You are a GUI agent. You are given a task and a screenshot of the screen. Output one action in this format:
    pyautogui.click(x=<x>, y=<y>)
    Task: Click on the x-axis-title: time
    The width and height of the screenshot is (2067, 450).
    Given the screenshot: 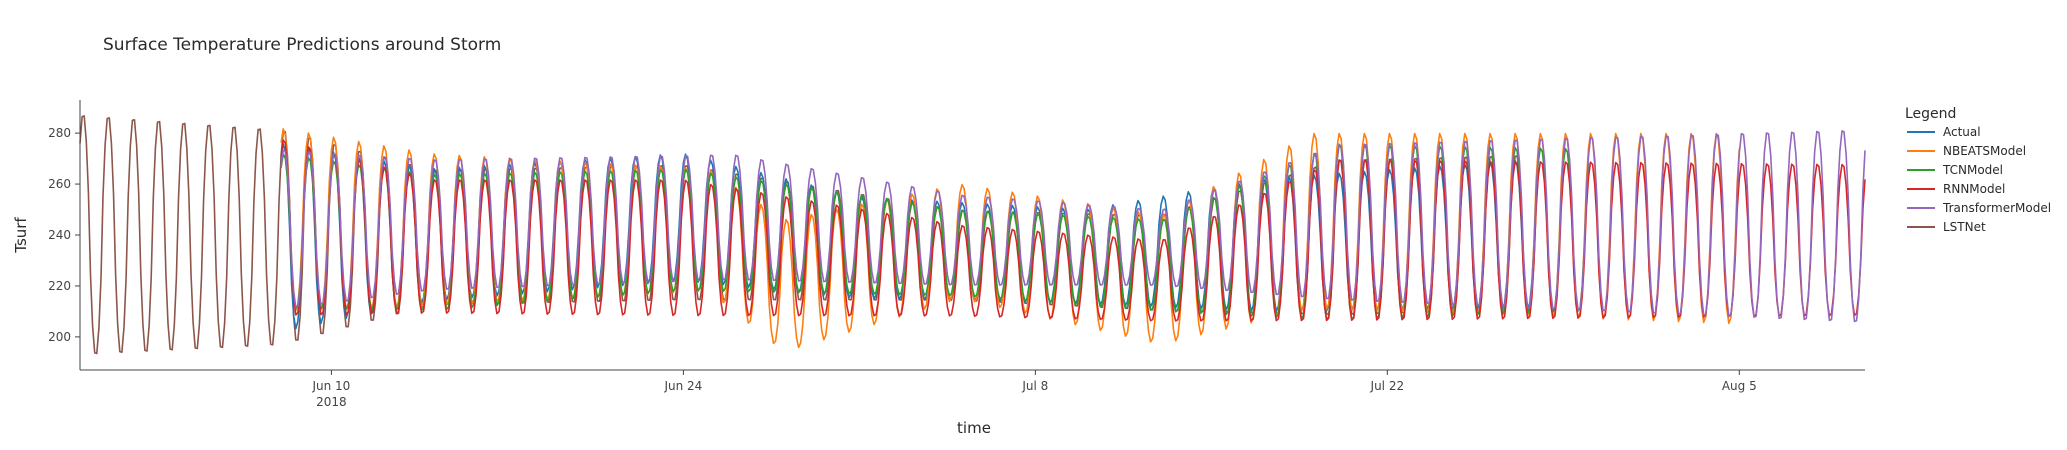 What is the action you would take?
    pyautogui.click(x=974, y=428)
    